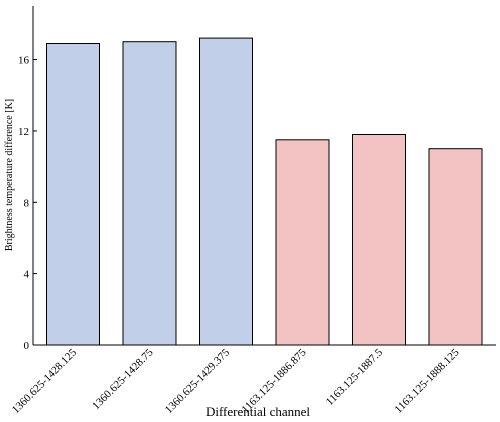 This screenshot has width=500, height=422. Describe the element at coordinates (123, 379) in the screenshot. I see `x-tick-label-2: 1360.625-1428.75` at that location.